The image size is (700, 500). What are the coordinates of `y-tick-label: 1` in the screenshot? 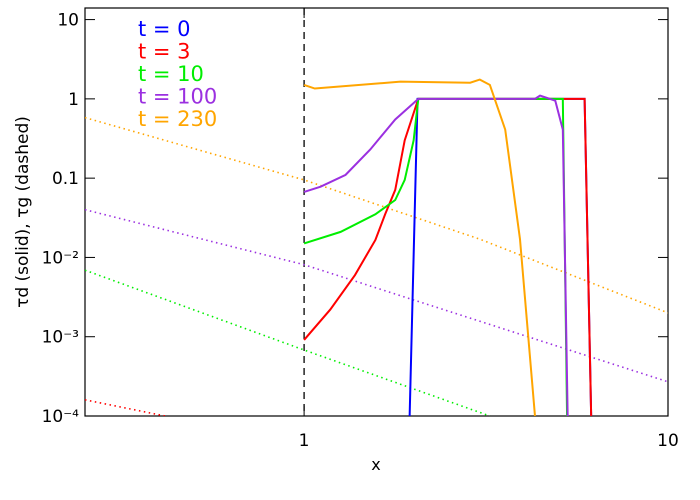 It's located at (73, 100).